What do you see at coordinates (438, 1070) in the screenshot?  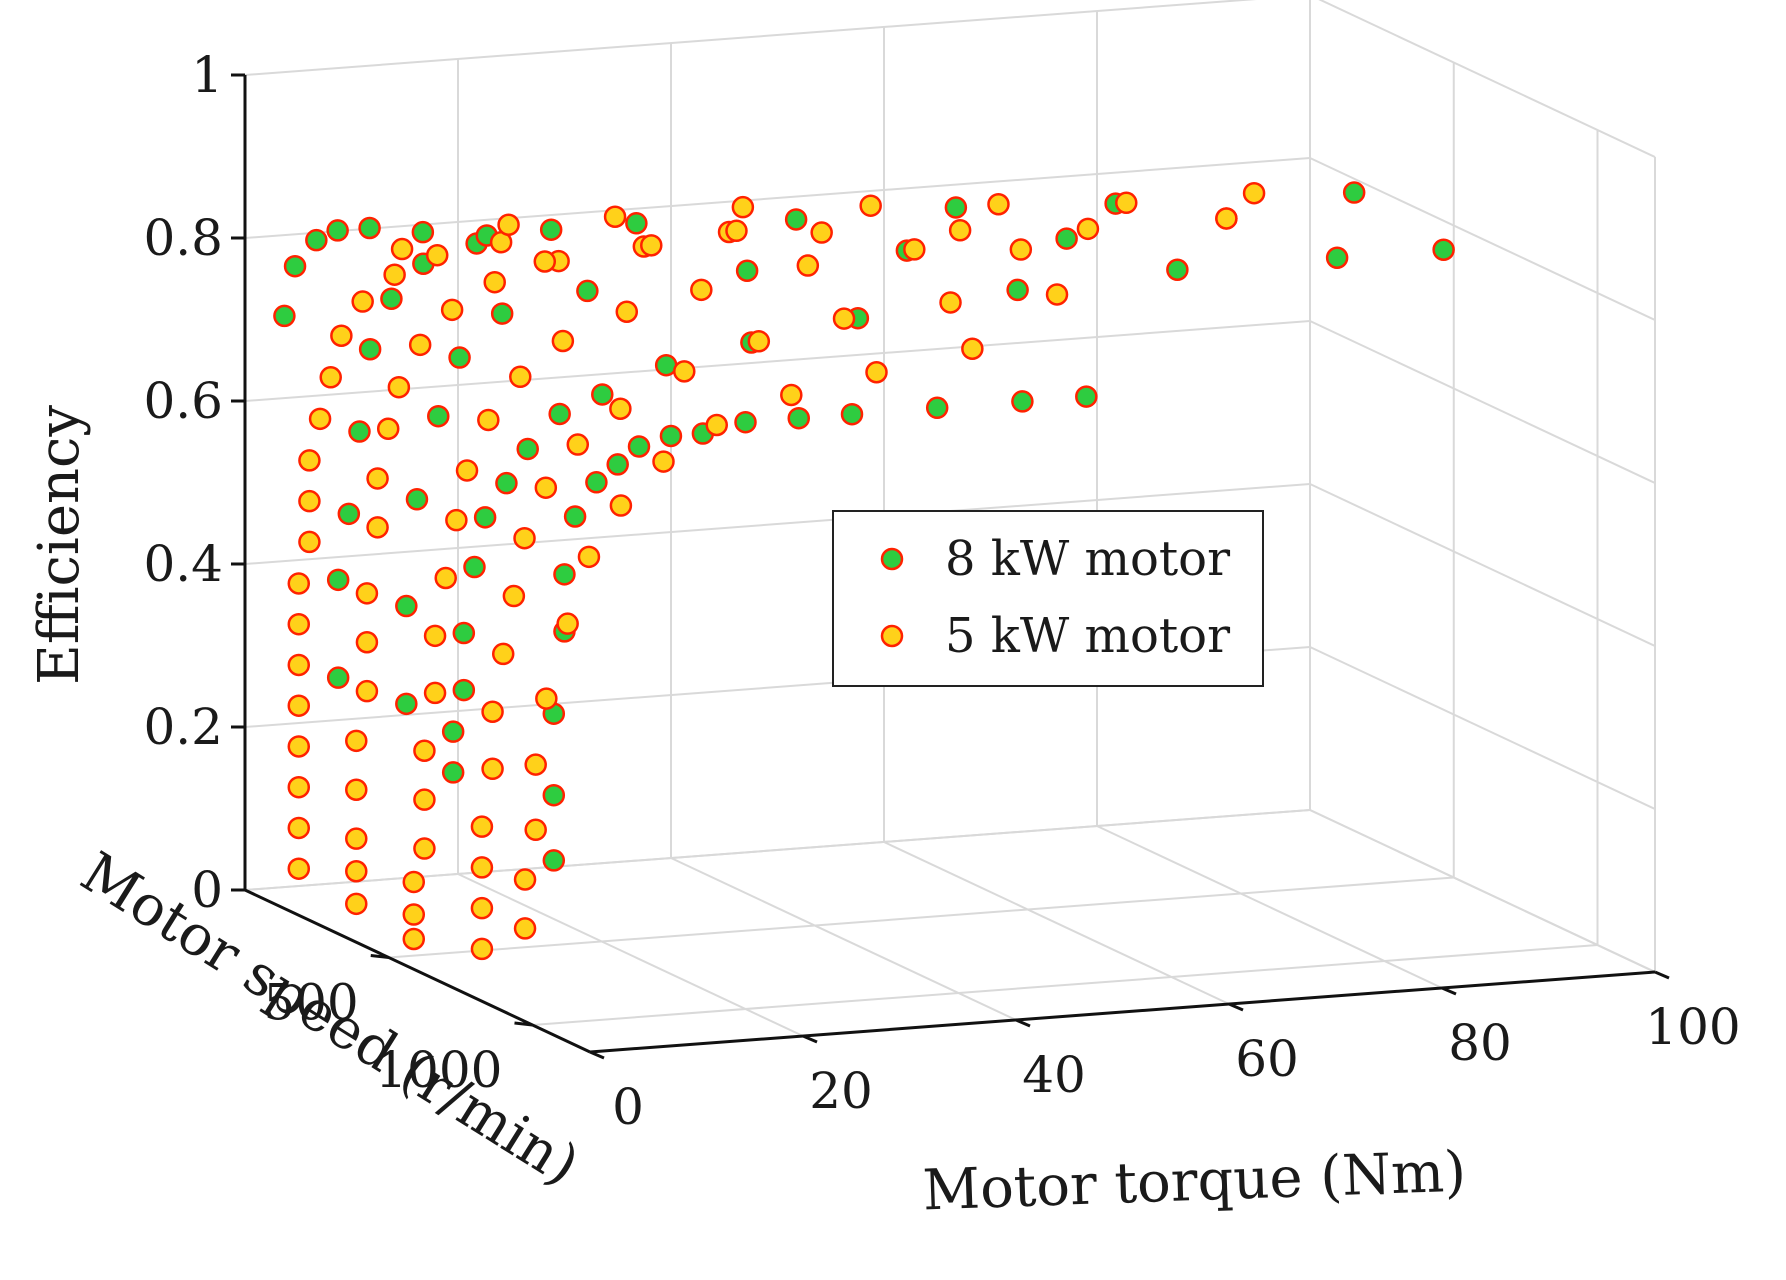 I see `y-tick-label: 1000` at bounding box center [438, 1070].